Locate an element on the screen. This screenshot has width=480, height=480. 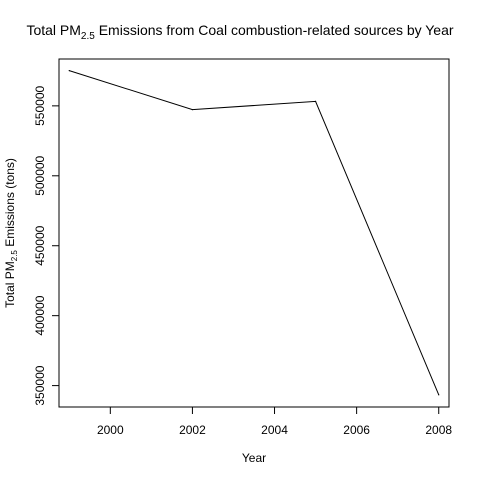
x-tick-label-1: 2002 is located at coordinates (192, 430).